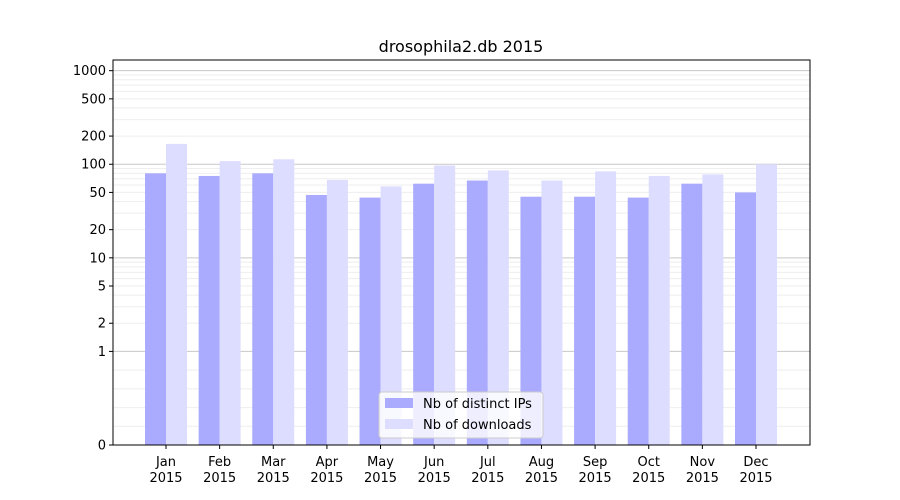 The width and height of the screenshot is (900, 500). I want to click on bar-distinct-ips-oct, so click(638, 321).